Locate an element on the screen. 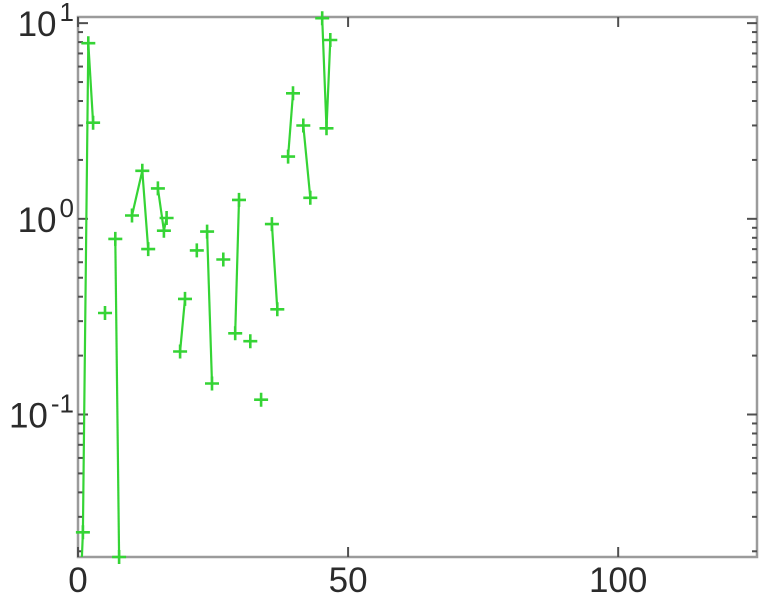 The image size is (760, 600). x-tick-label: 50 is located at coordinates (348, 580).